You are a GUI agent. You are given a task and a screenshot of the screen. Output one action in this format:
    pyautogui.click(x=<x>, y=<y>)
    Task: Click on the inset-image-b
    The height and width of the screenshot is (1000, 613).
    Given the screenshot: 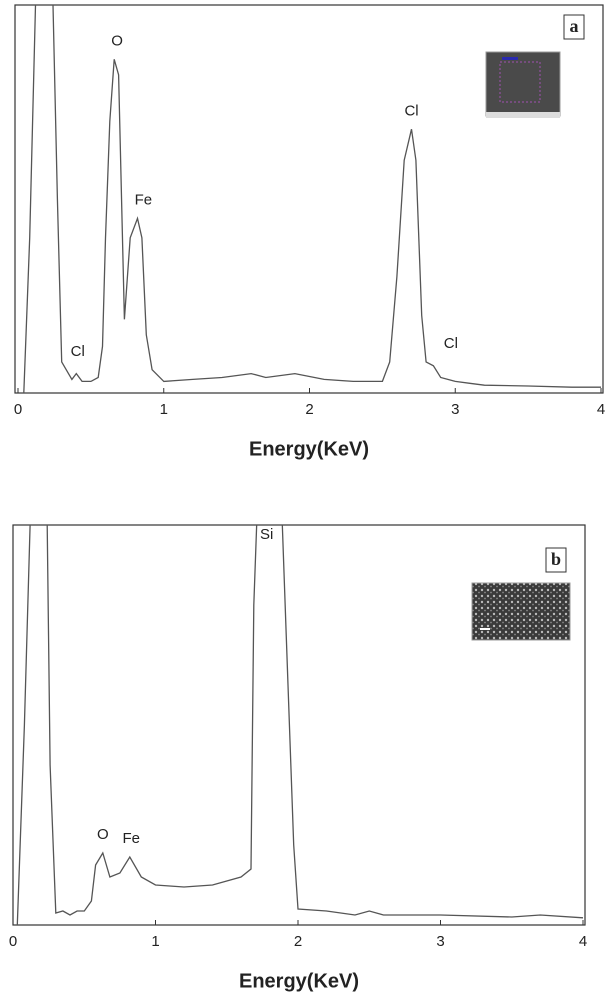 What is the action you would take?
    pyautogui.click(x=521, y=611)
    